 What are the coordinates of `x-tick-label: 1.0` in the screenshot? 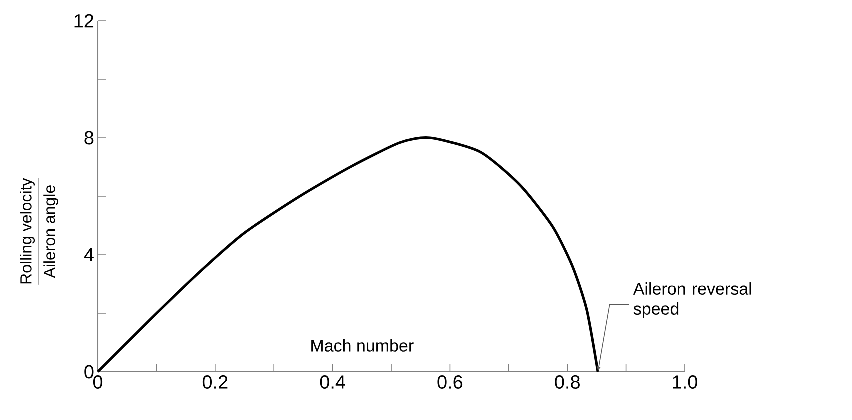 It's located at (685, 382).